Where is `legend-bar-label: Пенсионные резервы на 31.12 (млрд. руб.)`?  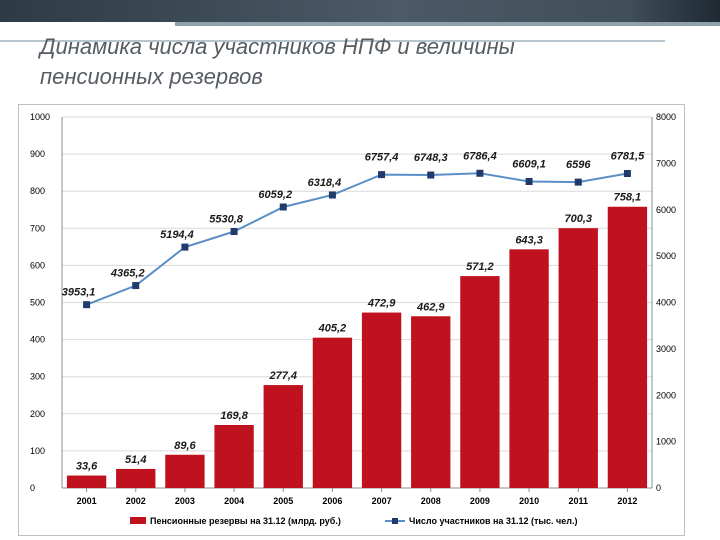
legend-bar-label: Пенсионные резервы на 31.12 (млрд. руб.) is located at coordinates (245, 521).